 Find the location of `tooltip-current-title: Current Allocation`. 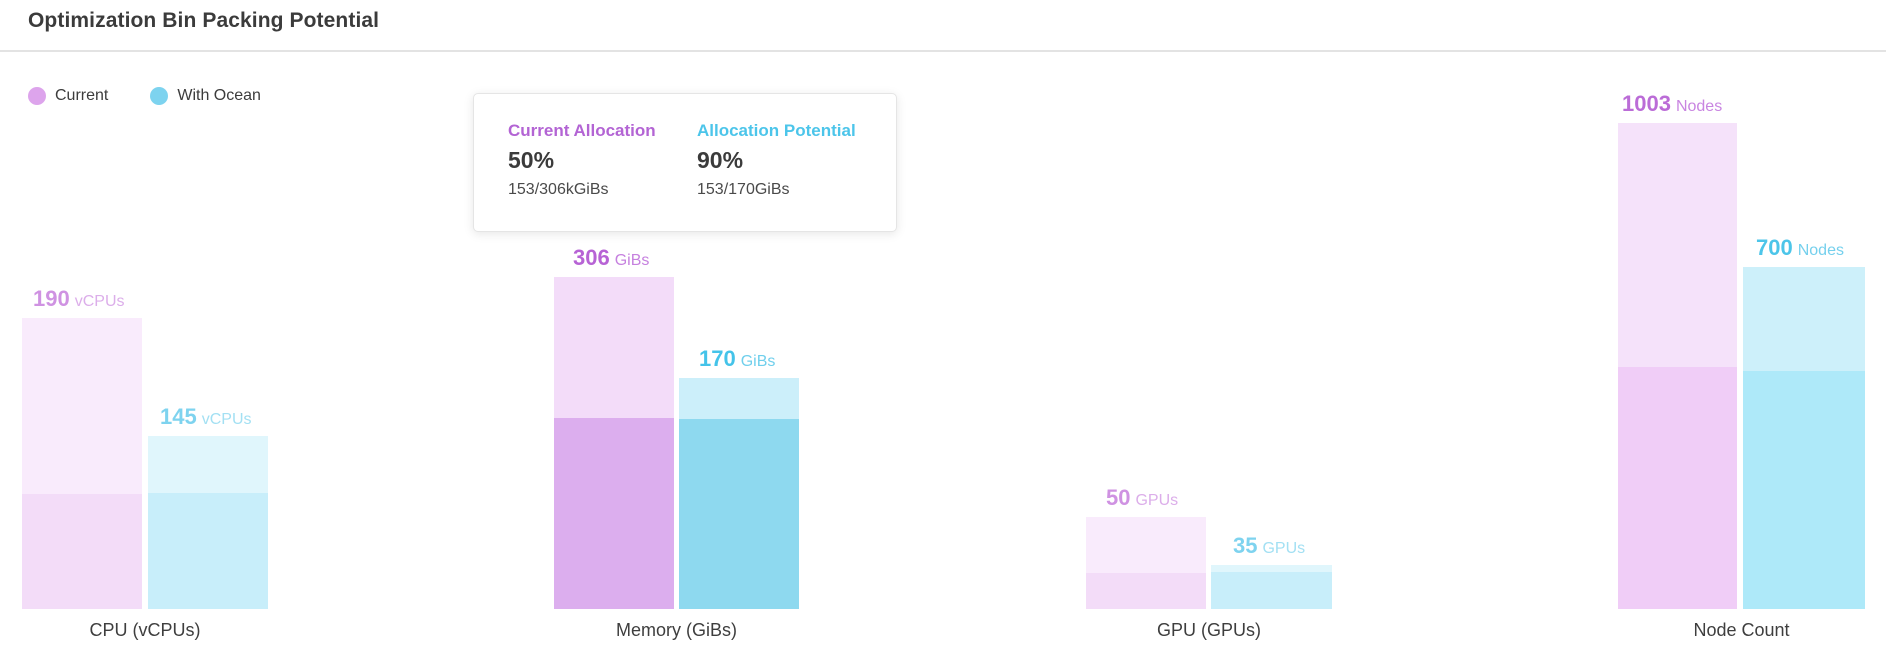

tooltip-current-title: Current Allocation is located at coordinates (582, 130).